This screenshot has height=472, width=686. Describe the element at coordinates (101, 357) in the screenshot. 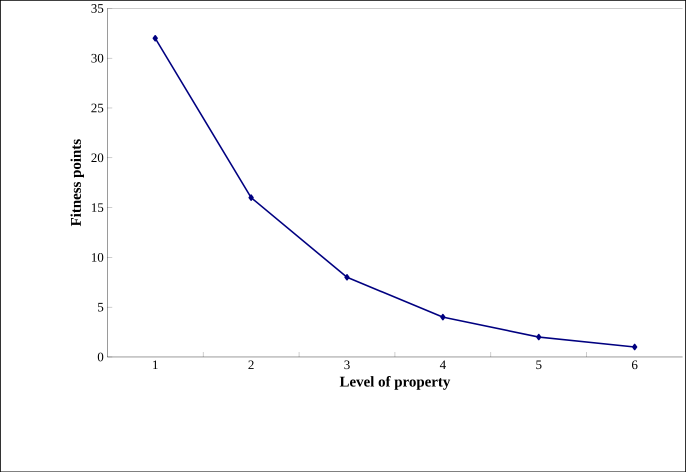

I see `y-tick-label: 0` at that location.